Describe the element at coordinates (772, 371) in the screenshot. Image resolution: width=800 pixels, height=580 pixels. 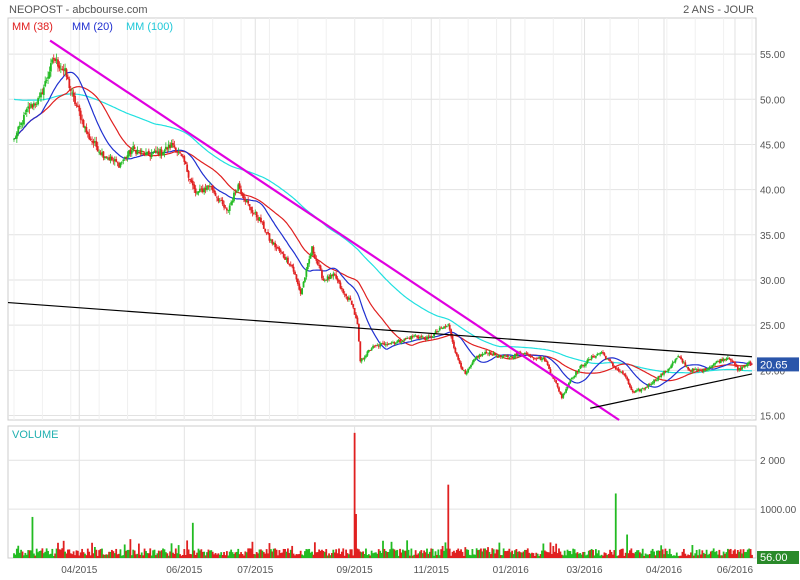
I see `price-tick-label: 20.00` at that location.